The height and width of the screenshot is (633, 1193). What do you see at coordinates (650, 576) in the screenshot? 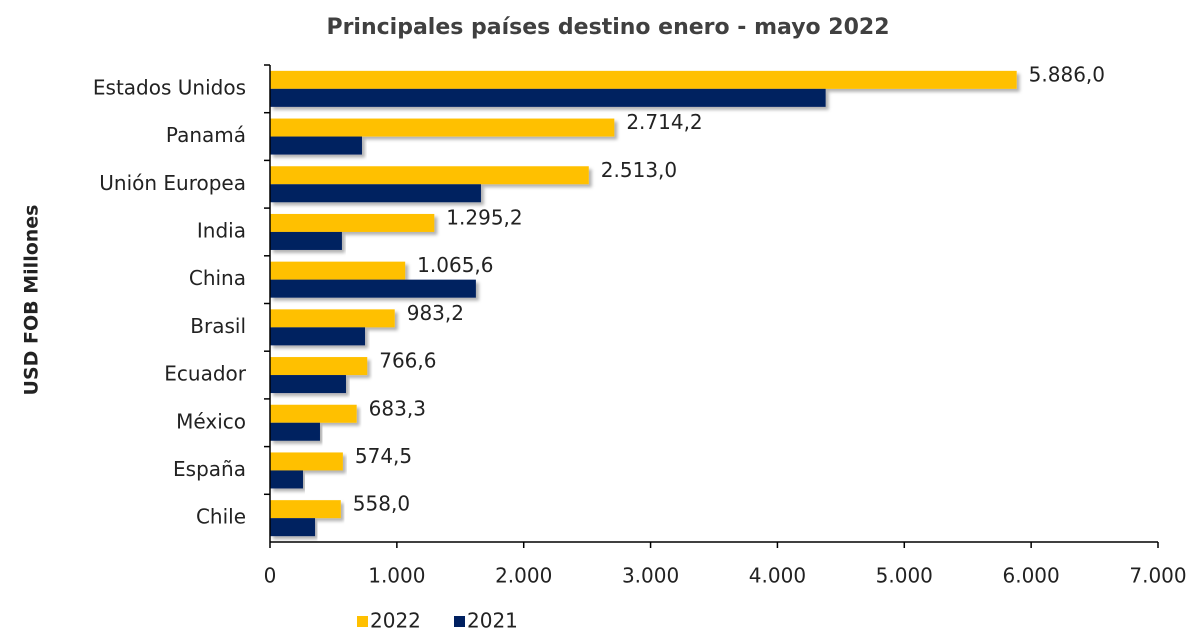
I see `x-tick-label: 3.000` at bounding box center [650, 576].